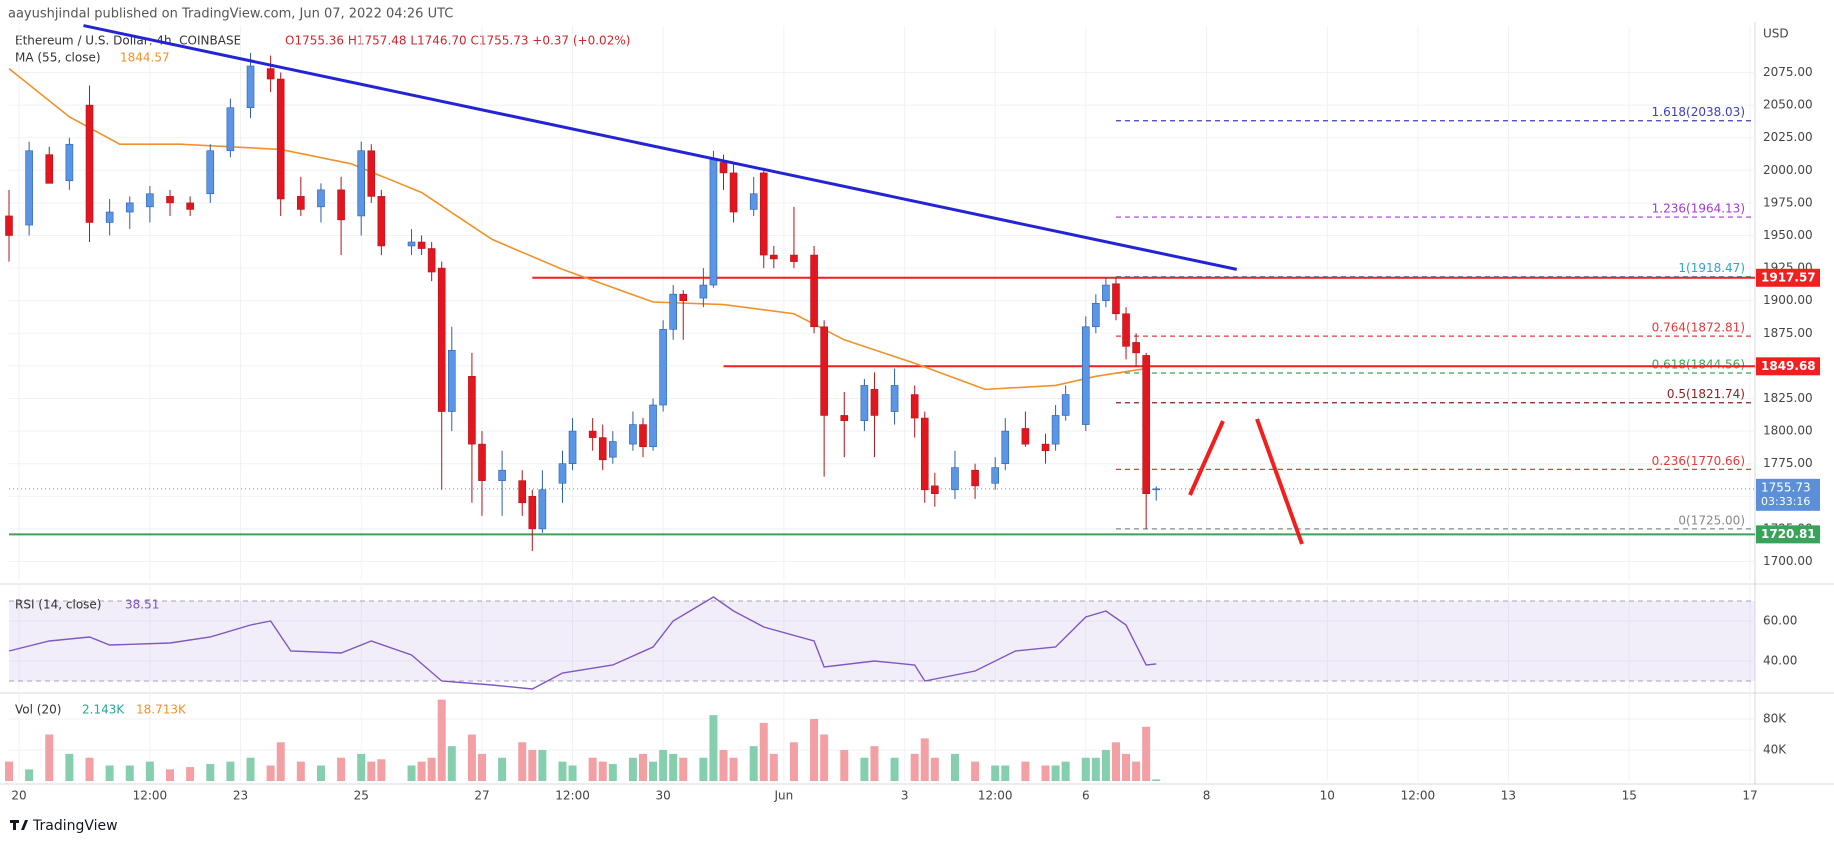 Image resolution: width=1834 pixels, height=845 pixels. I want to click on pane-title: Vol (20), so click(38, 710).